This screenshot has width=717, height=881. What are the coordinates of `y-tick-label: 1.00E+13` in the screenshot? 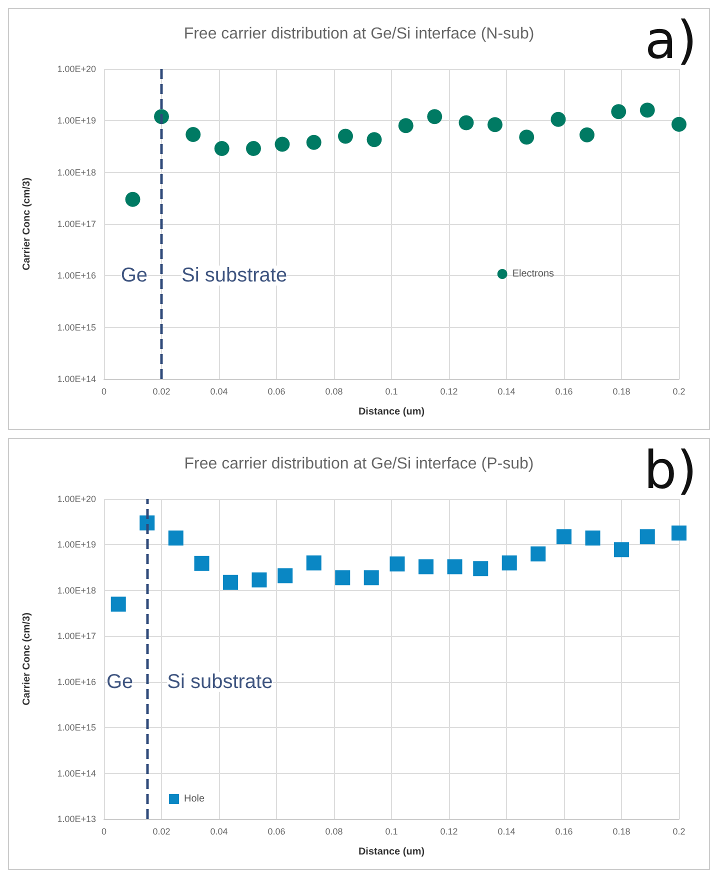 It's located at (76, 819).